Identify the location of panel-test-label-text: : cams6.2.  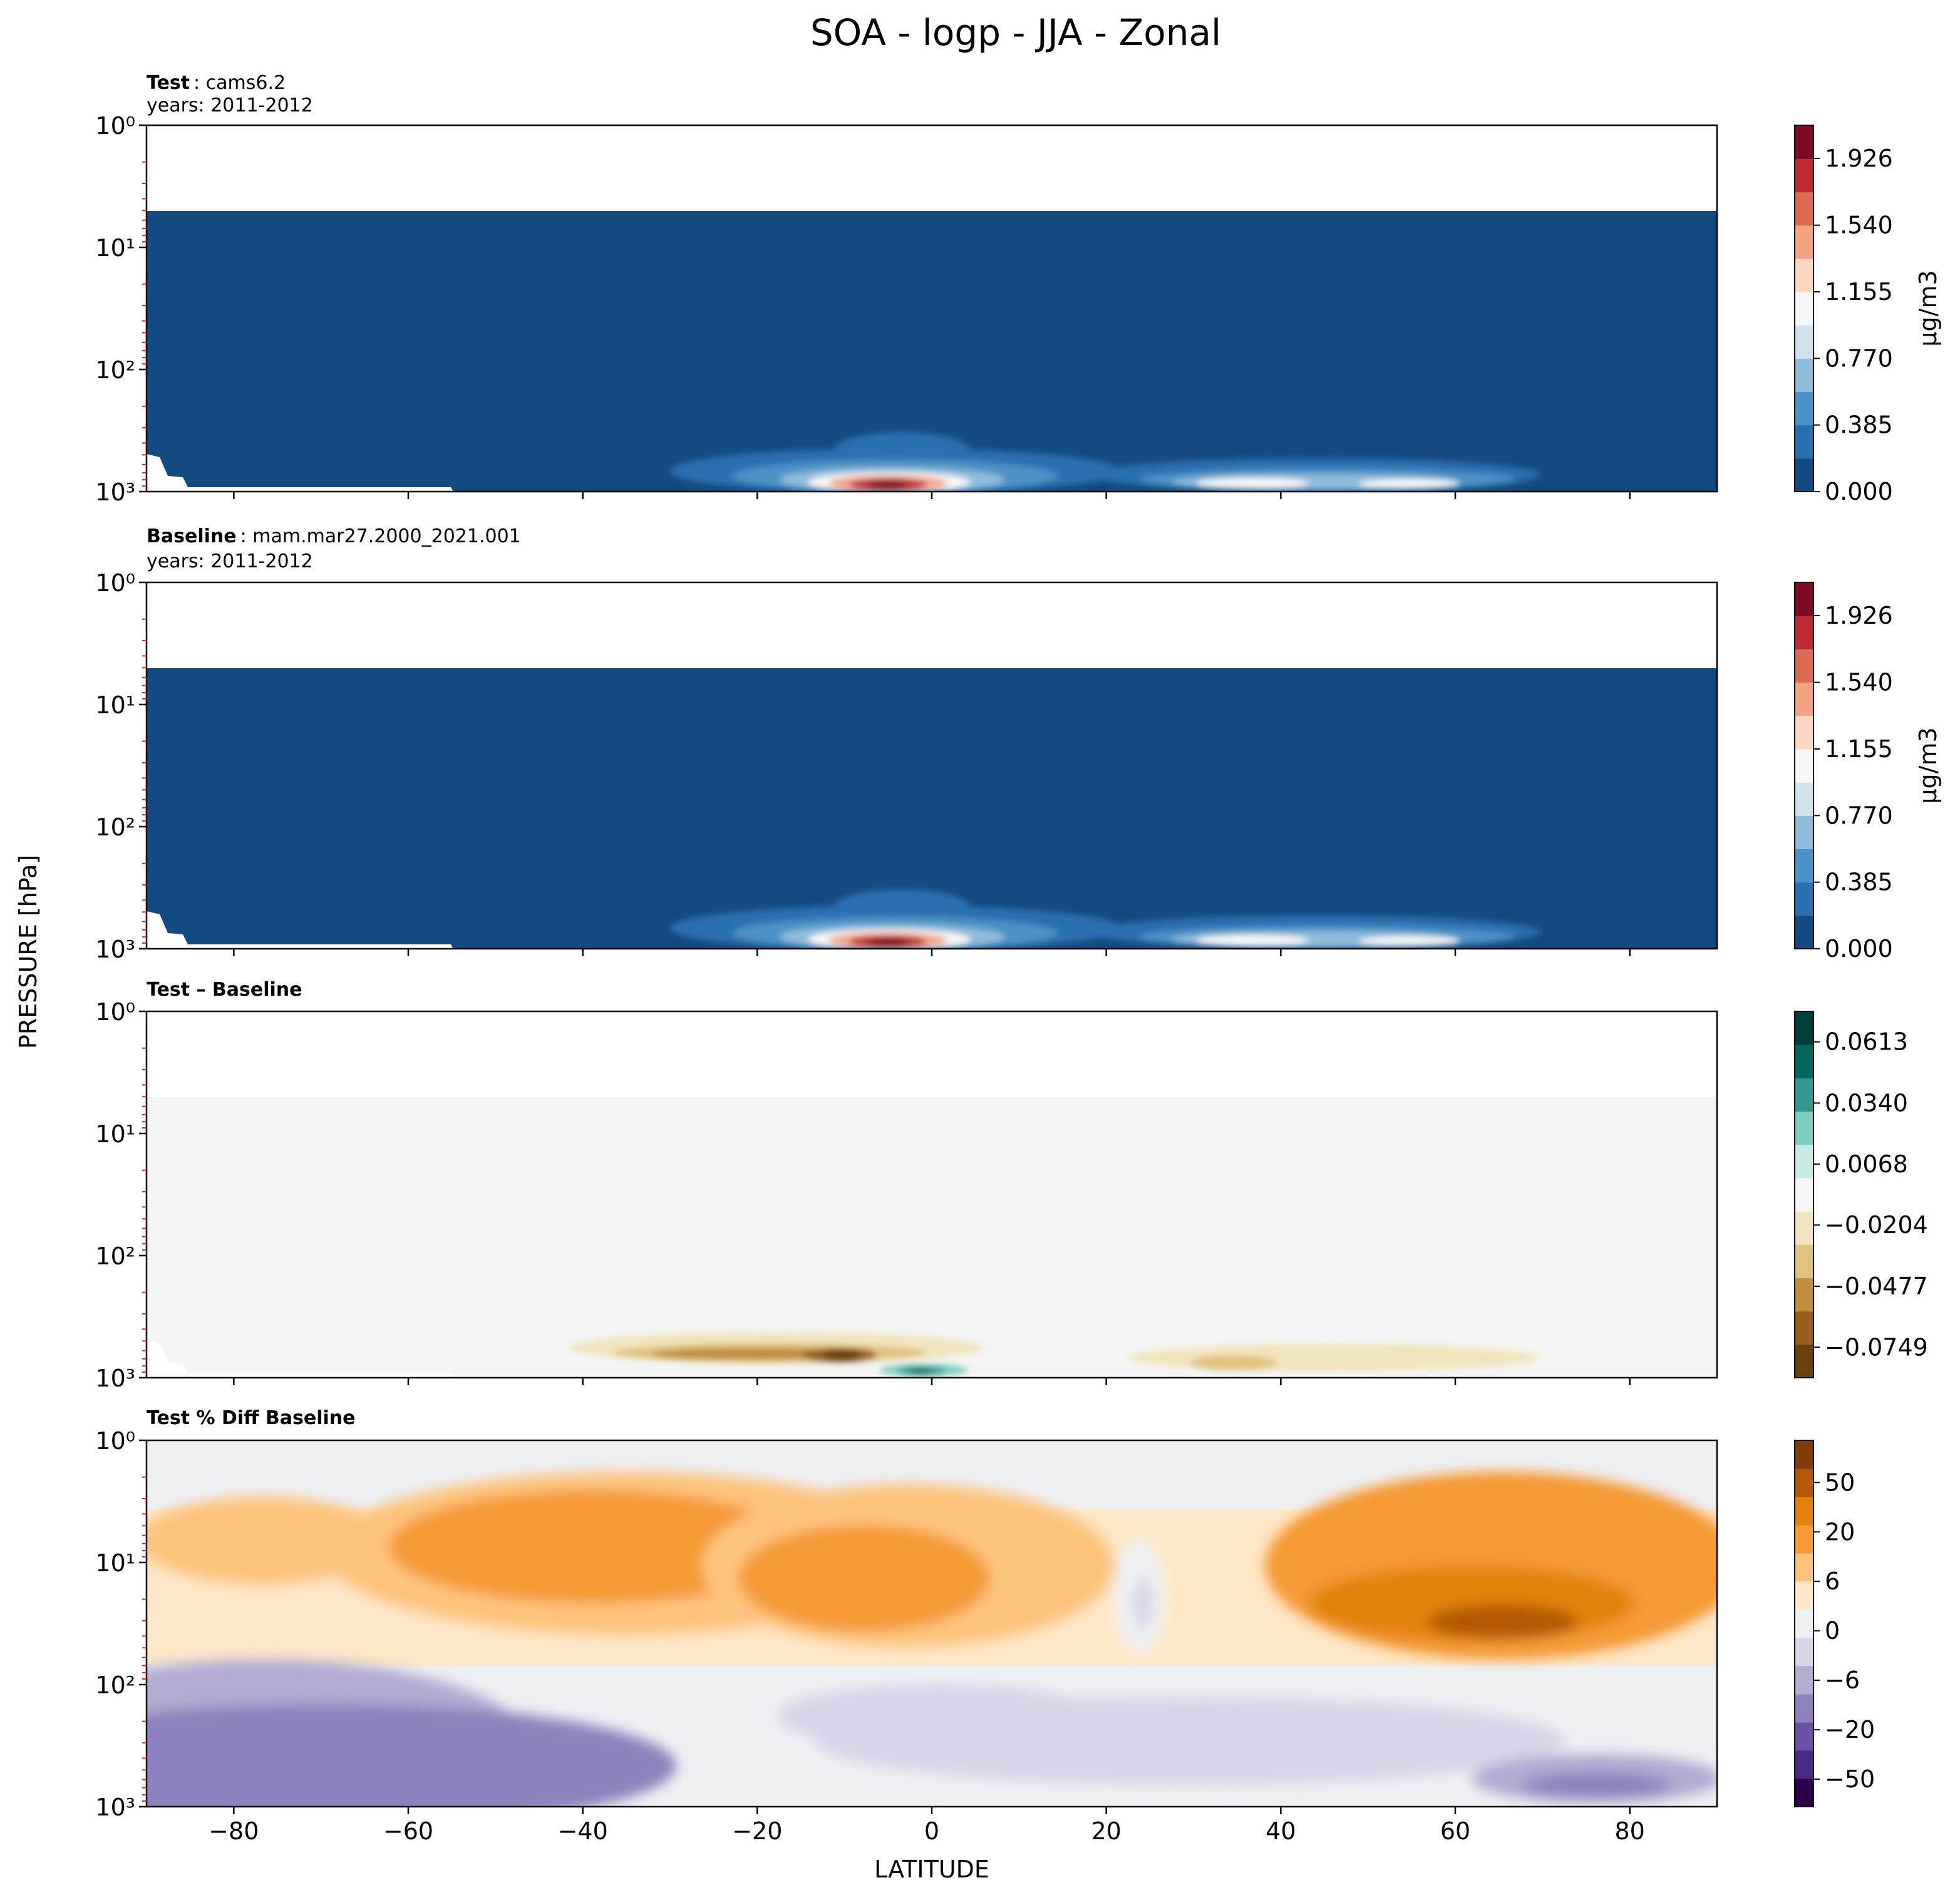
(239, 83).